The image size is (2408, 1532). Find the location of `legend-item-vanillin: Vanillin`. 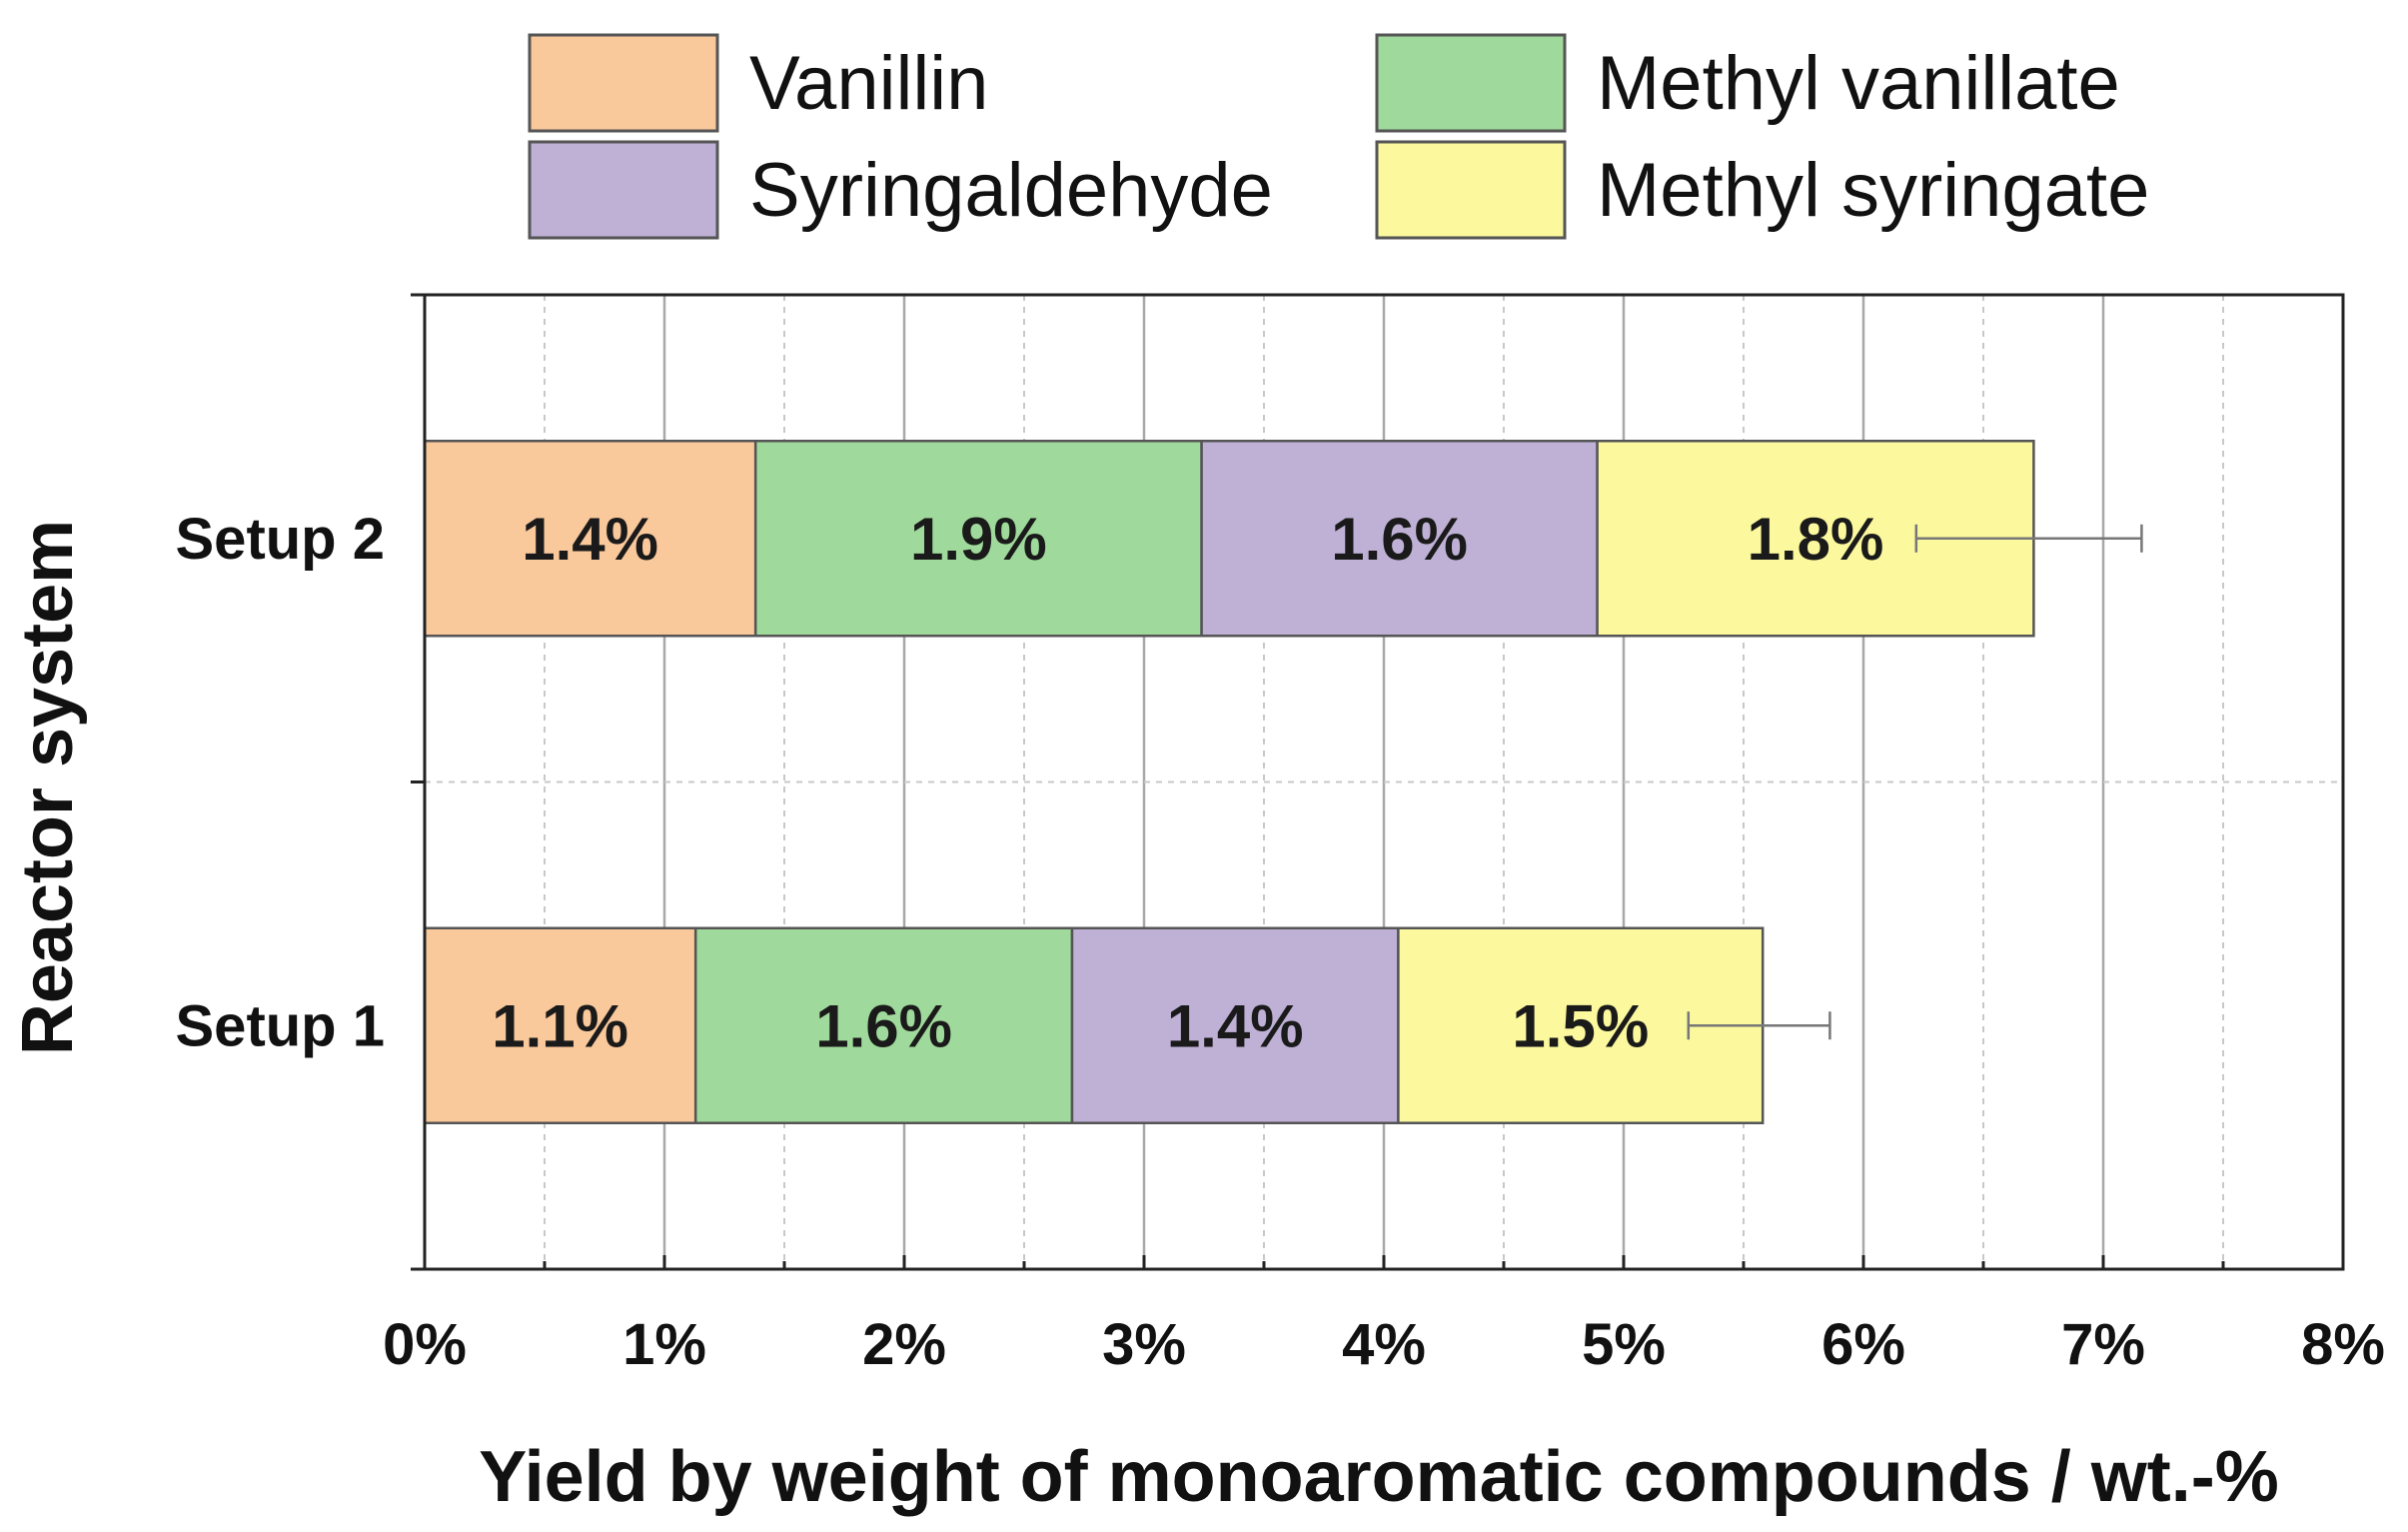

legend-item-vanillin: Vanillin is located at coordinates (758, 83).